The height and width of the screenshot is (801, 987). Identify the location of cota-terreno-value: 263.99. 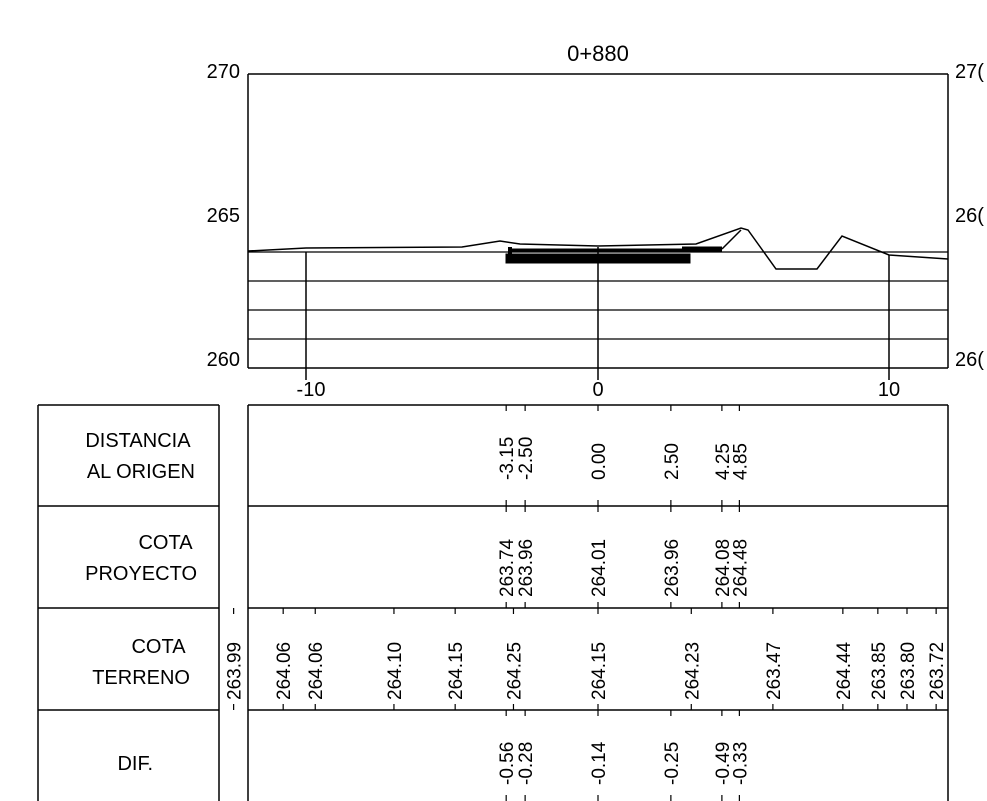
(235, 671).